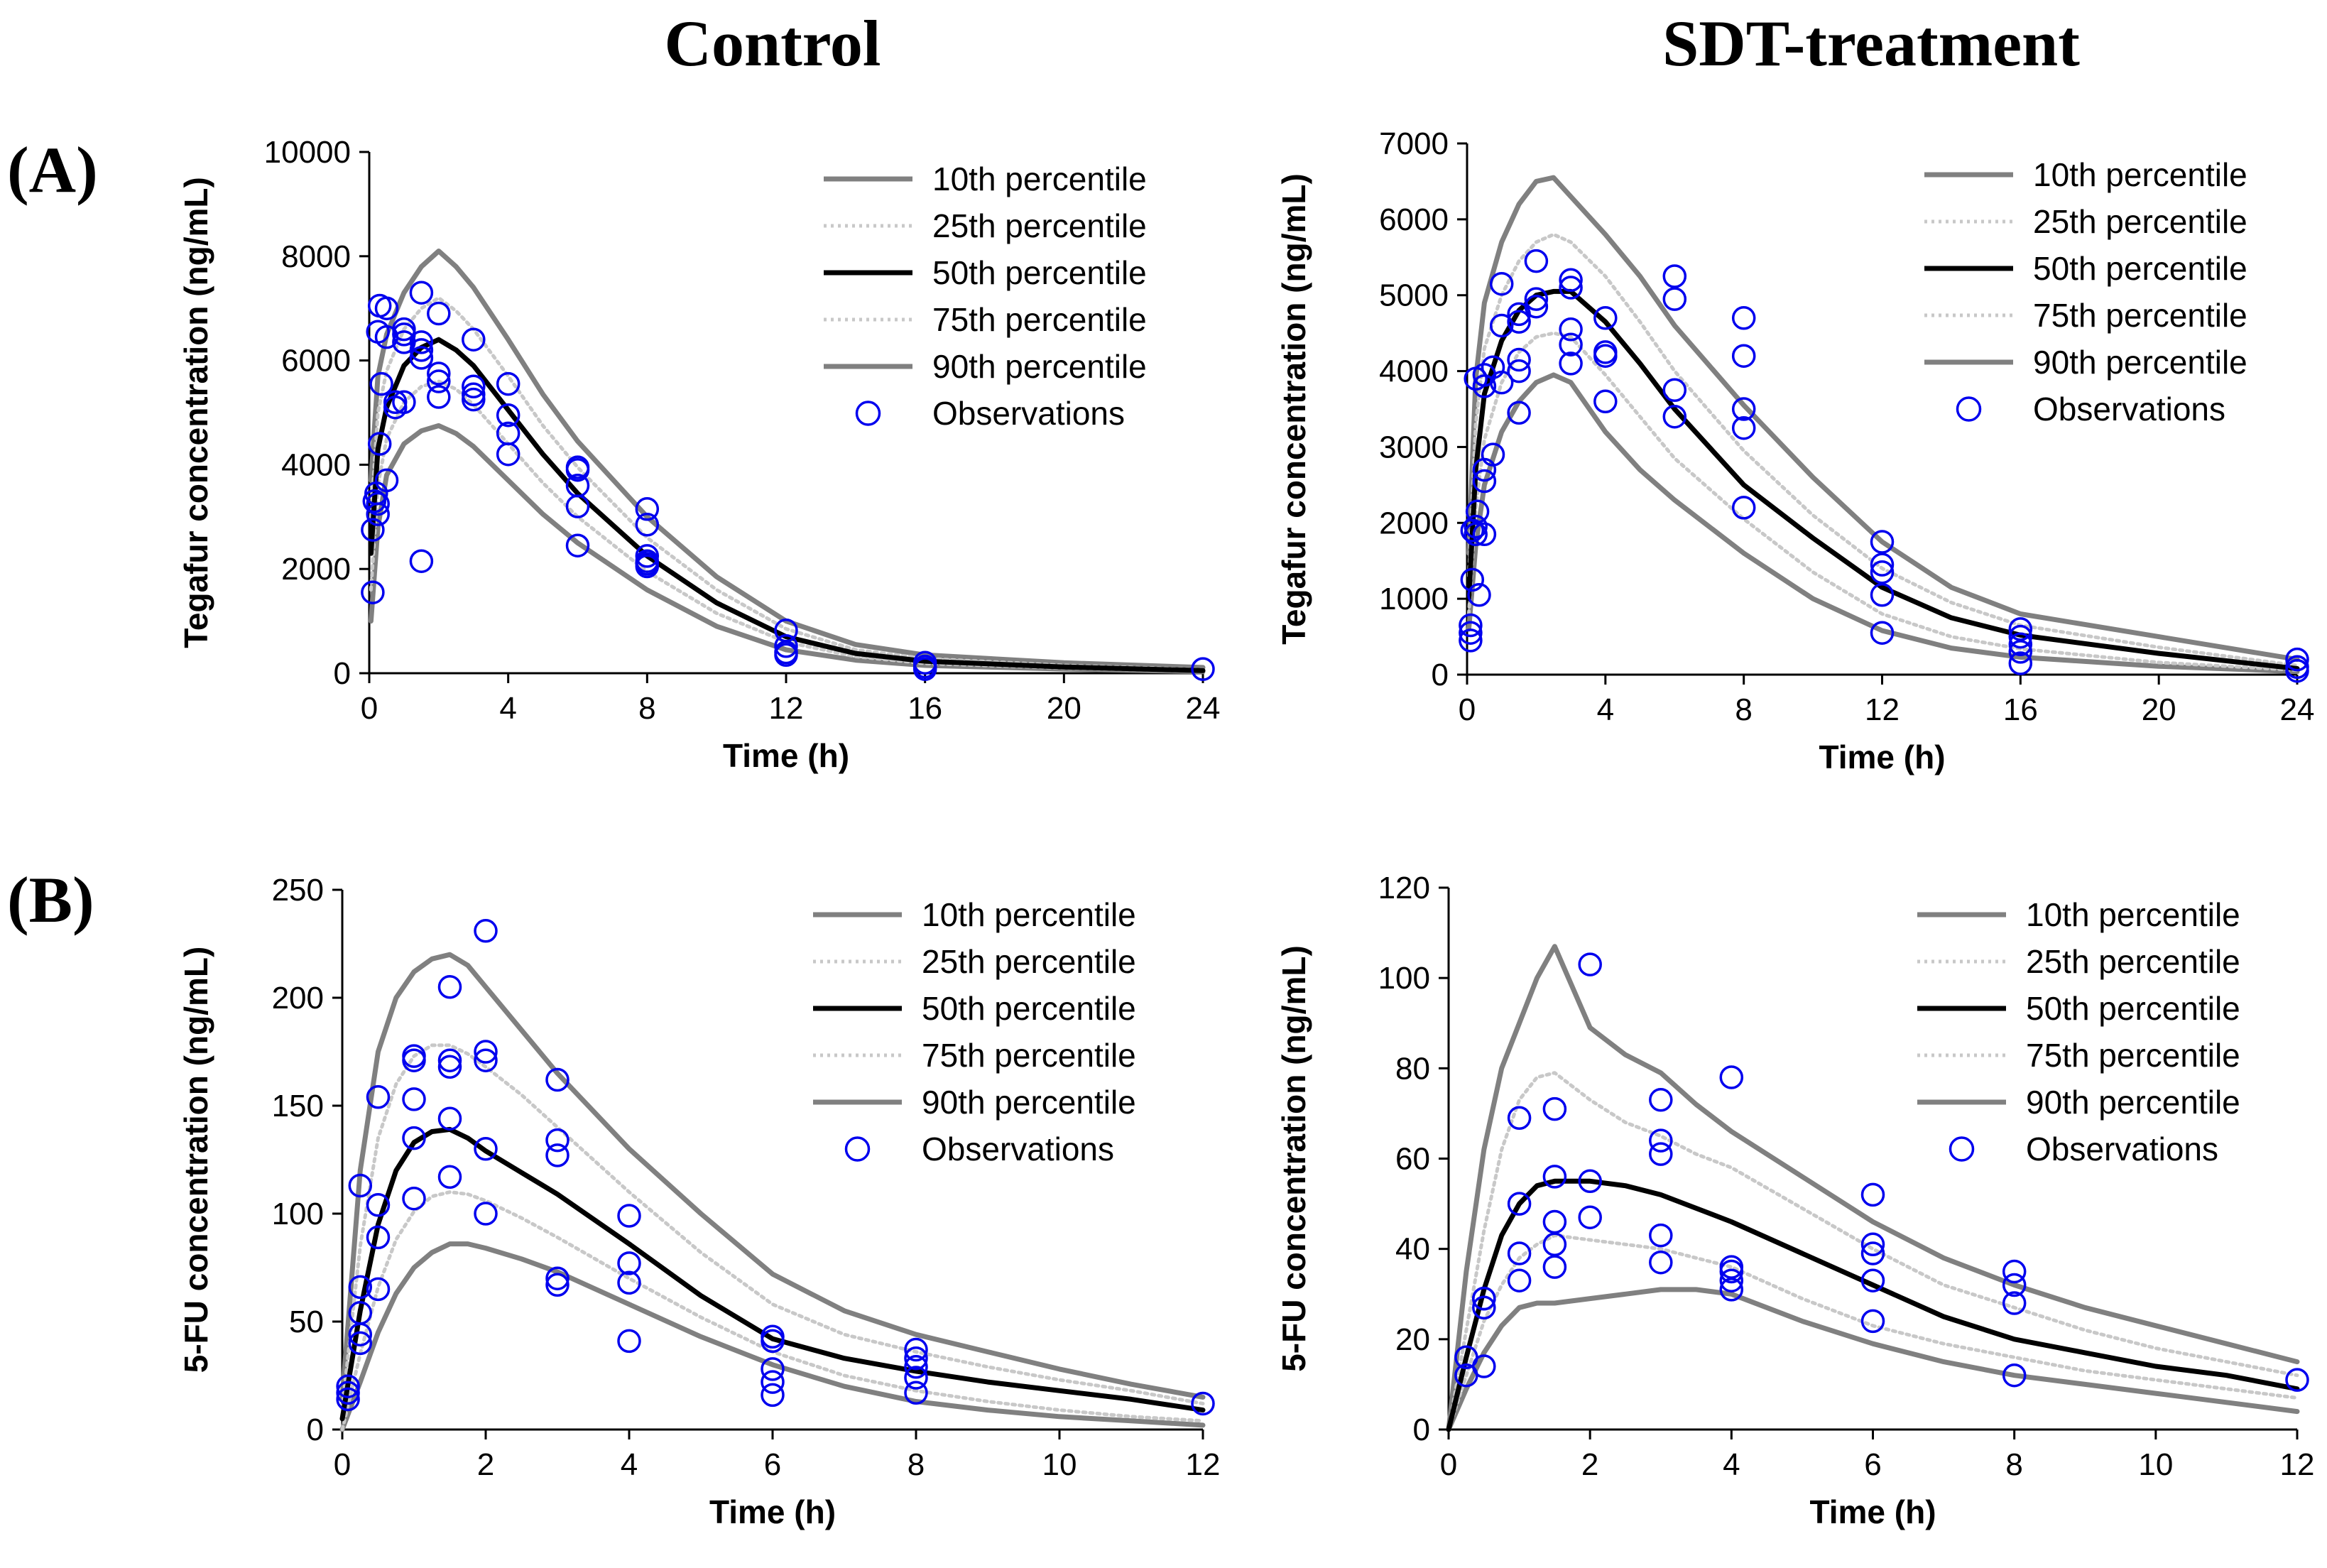 Image resolution: width=2327 pixels, height=1568 pixels. Describe the element at coordinates (298, 1106) in the screenshot. I see `y-tick-label: 150` at that location.